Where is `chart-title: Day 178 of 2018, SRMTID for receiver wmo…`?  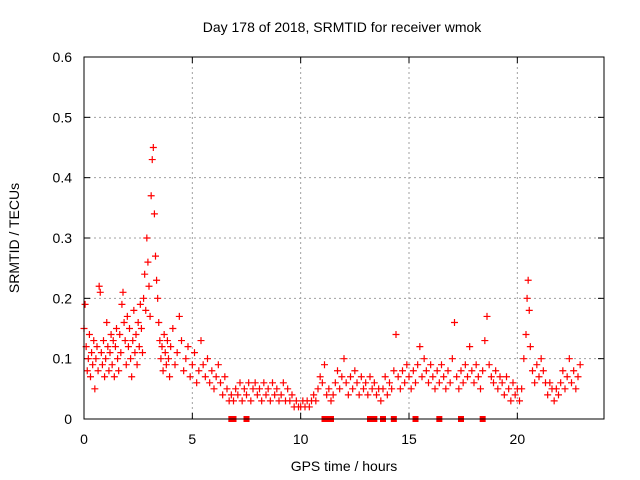 chart-title: Day 178 of 2018, SRMTID for receiver wmo… is located at coordinates (343, 27).